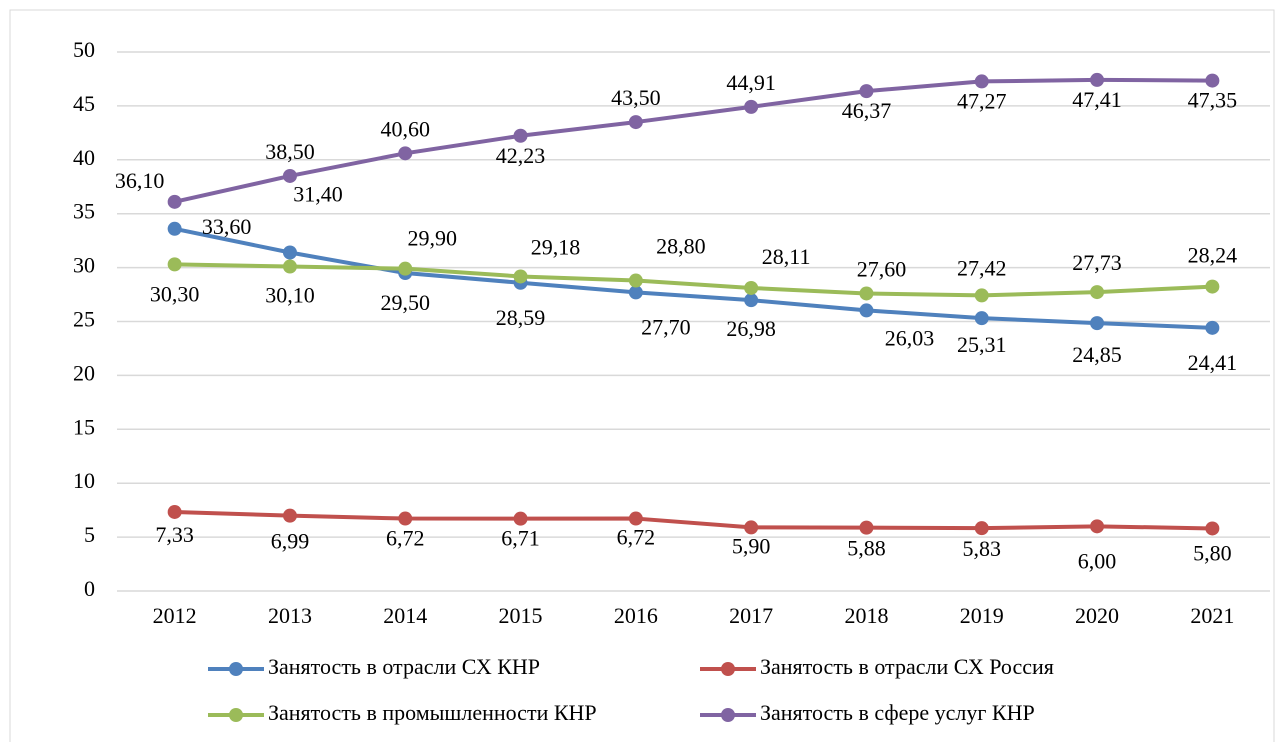 The width and height of the screenshot is (1280, 747). Describe the element at coordinates (290, 541) in the screenshot. I see `data-label: 6,99` at that location.